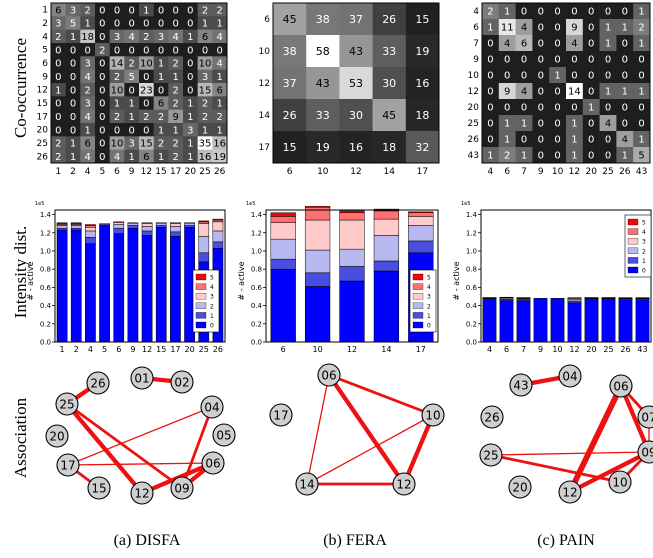  I want to click on legend-swatch, so click(418, 286).